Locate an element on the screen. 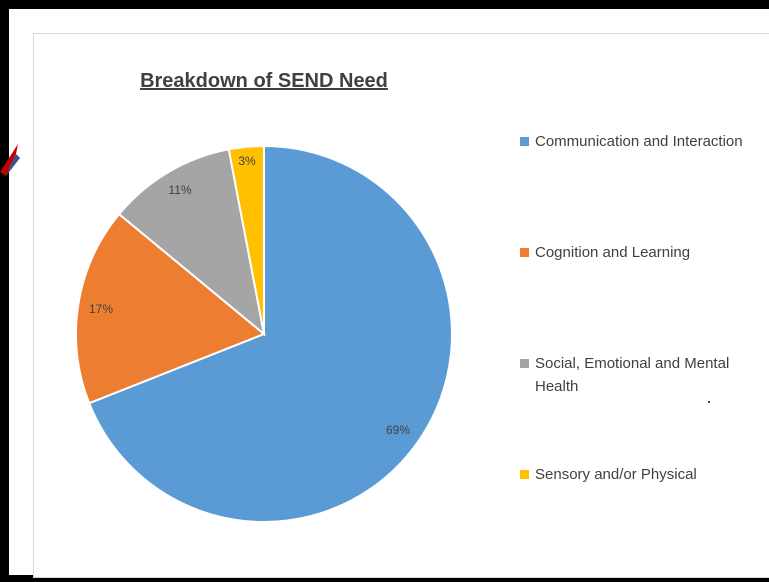 The image size is (769, 582). arrow-icon is located at coordinates (10, 160).